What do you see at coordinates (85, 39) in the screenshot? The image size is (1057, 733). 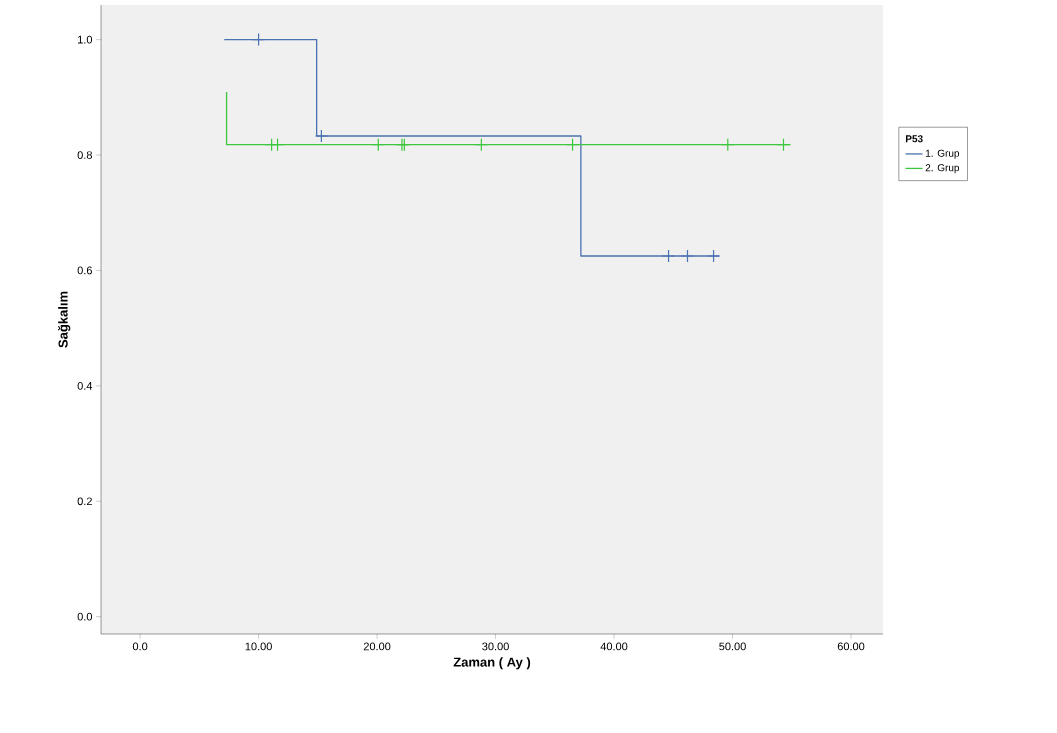 I see `y-tick-label: 1.0` at bounding box center [85, 39].